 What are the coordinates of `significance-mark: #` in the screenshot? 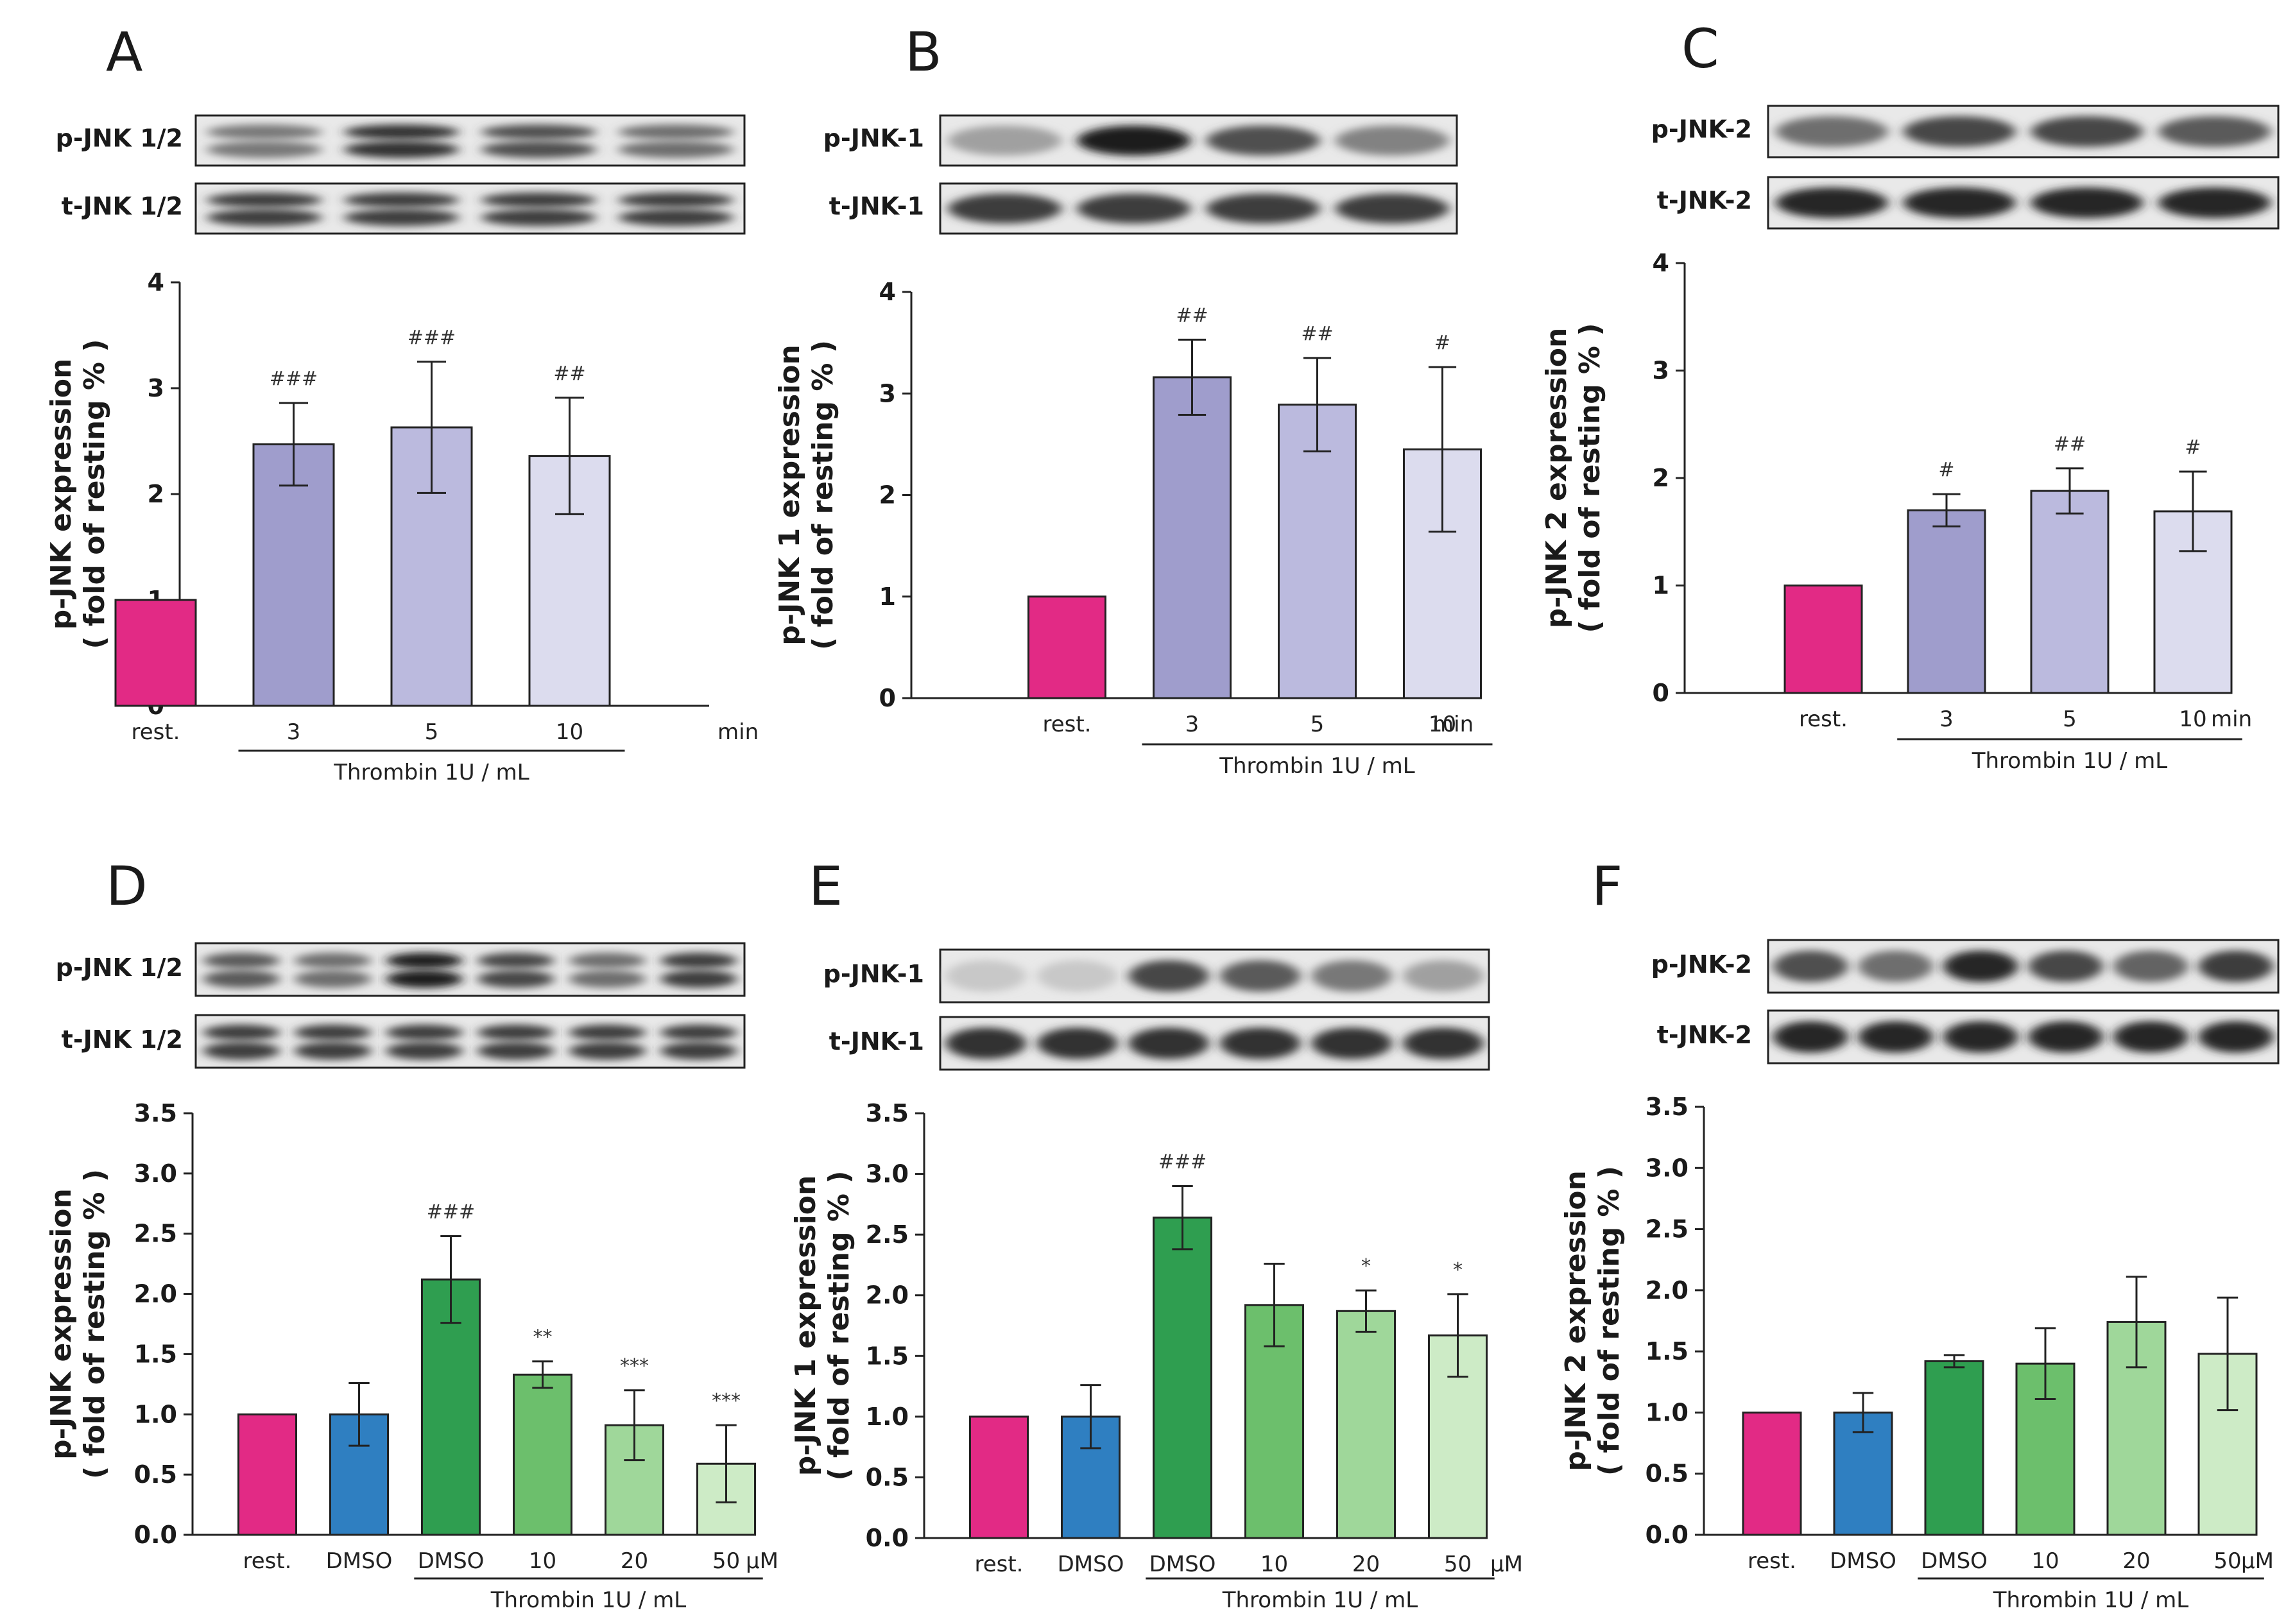 It's located at (1946, 470).